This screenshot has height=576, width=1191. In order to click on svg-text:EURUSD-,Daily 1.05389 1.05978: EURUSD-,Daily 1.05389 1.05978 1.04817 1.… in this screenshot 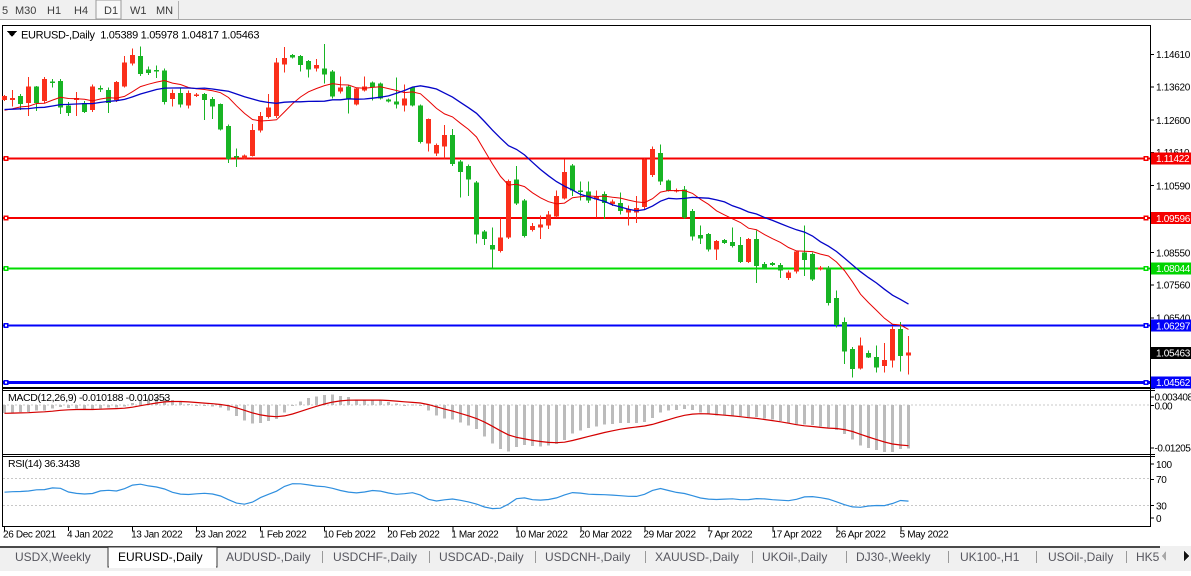, I will do `click(140, 36)`.